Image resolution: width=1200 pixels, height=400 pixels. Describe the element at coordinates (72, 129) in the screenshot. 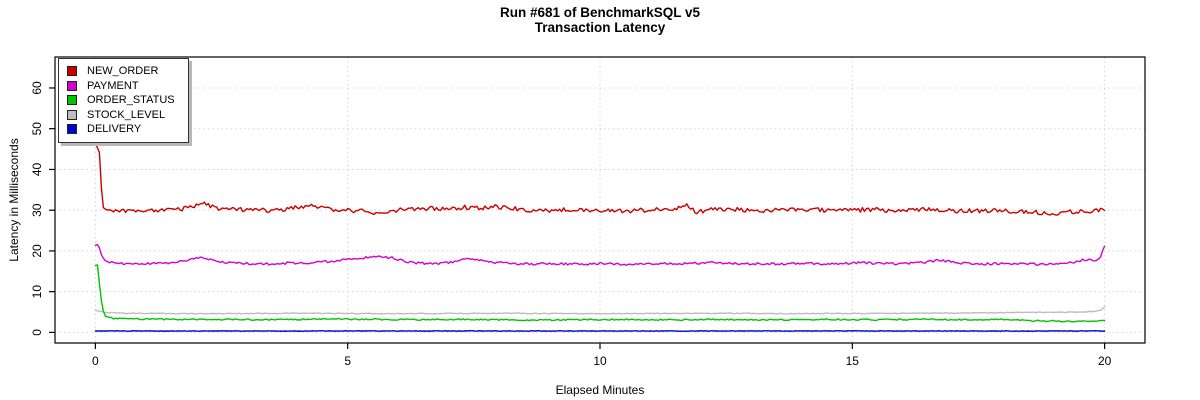

I see `legend-swatch-delivery-icon` at that location.